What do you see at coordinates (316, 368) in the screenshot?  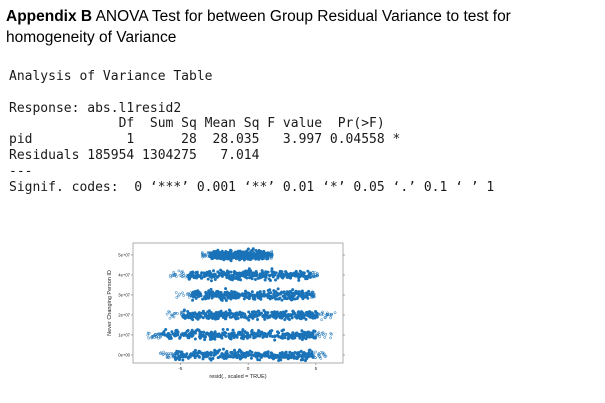 I see `x-tick-label: 5` at bounding box center [316, 368].